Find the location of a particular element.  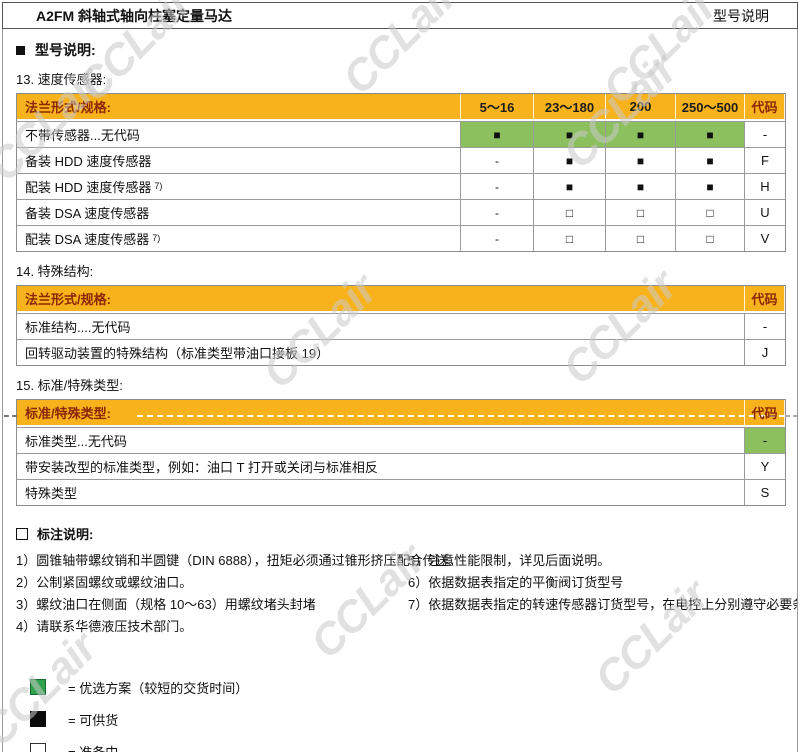

table14-caption: 14. 特殊结构: is located at coordinates (55, 271).